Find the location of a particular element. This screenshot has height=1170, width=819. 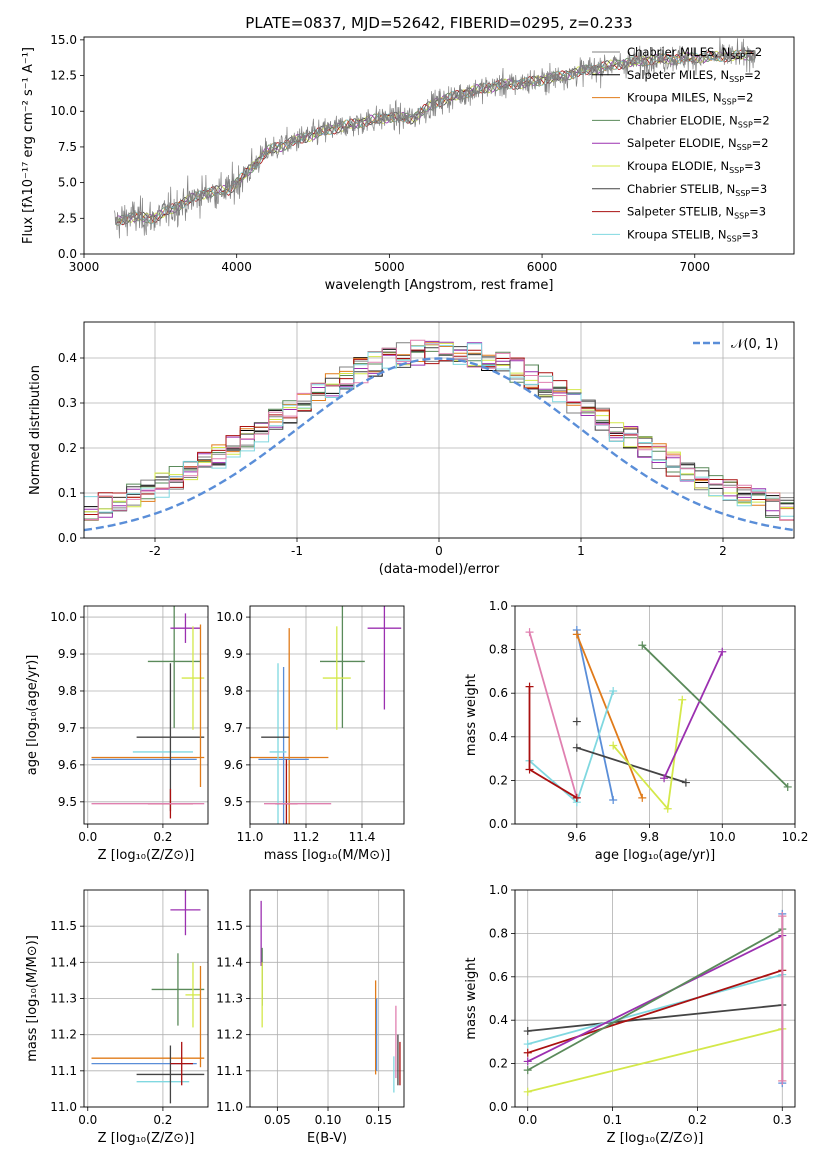

weight_vs_age-xtick-label: 9.8 is located at coordinates (649, 837).